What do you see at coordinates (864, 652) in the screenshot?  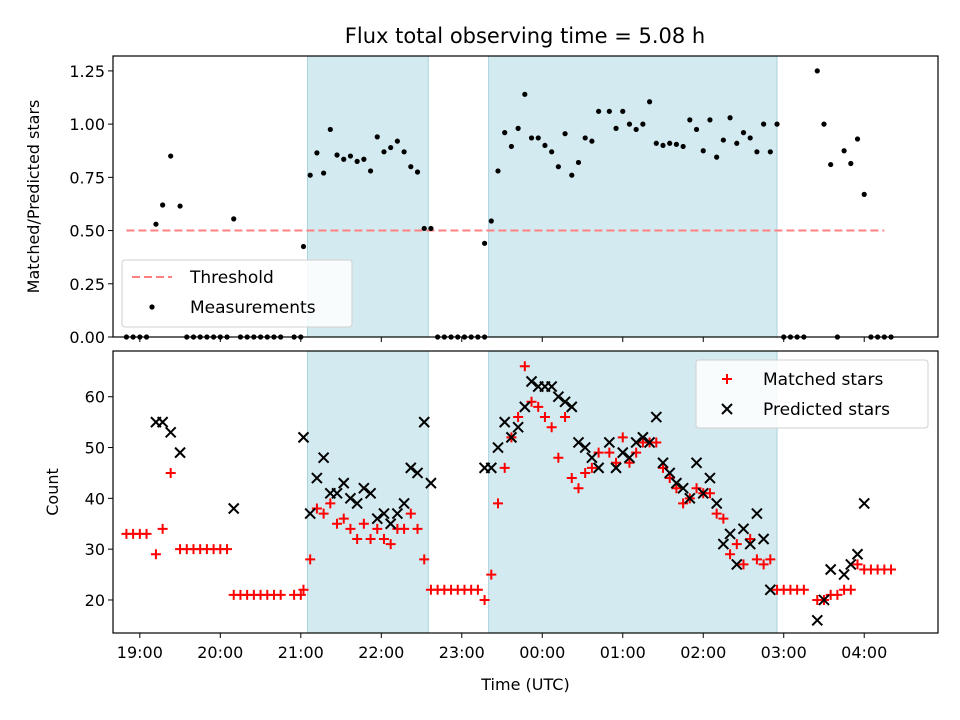 I see `x-tick-label: 04:00` at bounding box center [864, 652].